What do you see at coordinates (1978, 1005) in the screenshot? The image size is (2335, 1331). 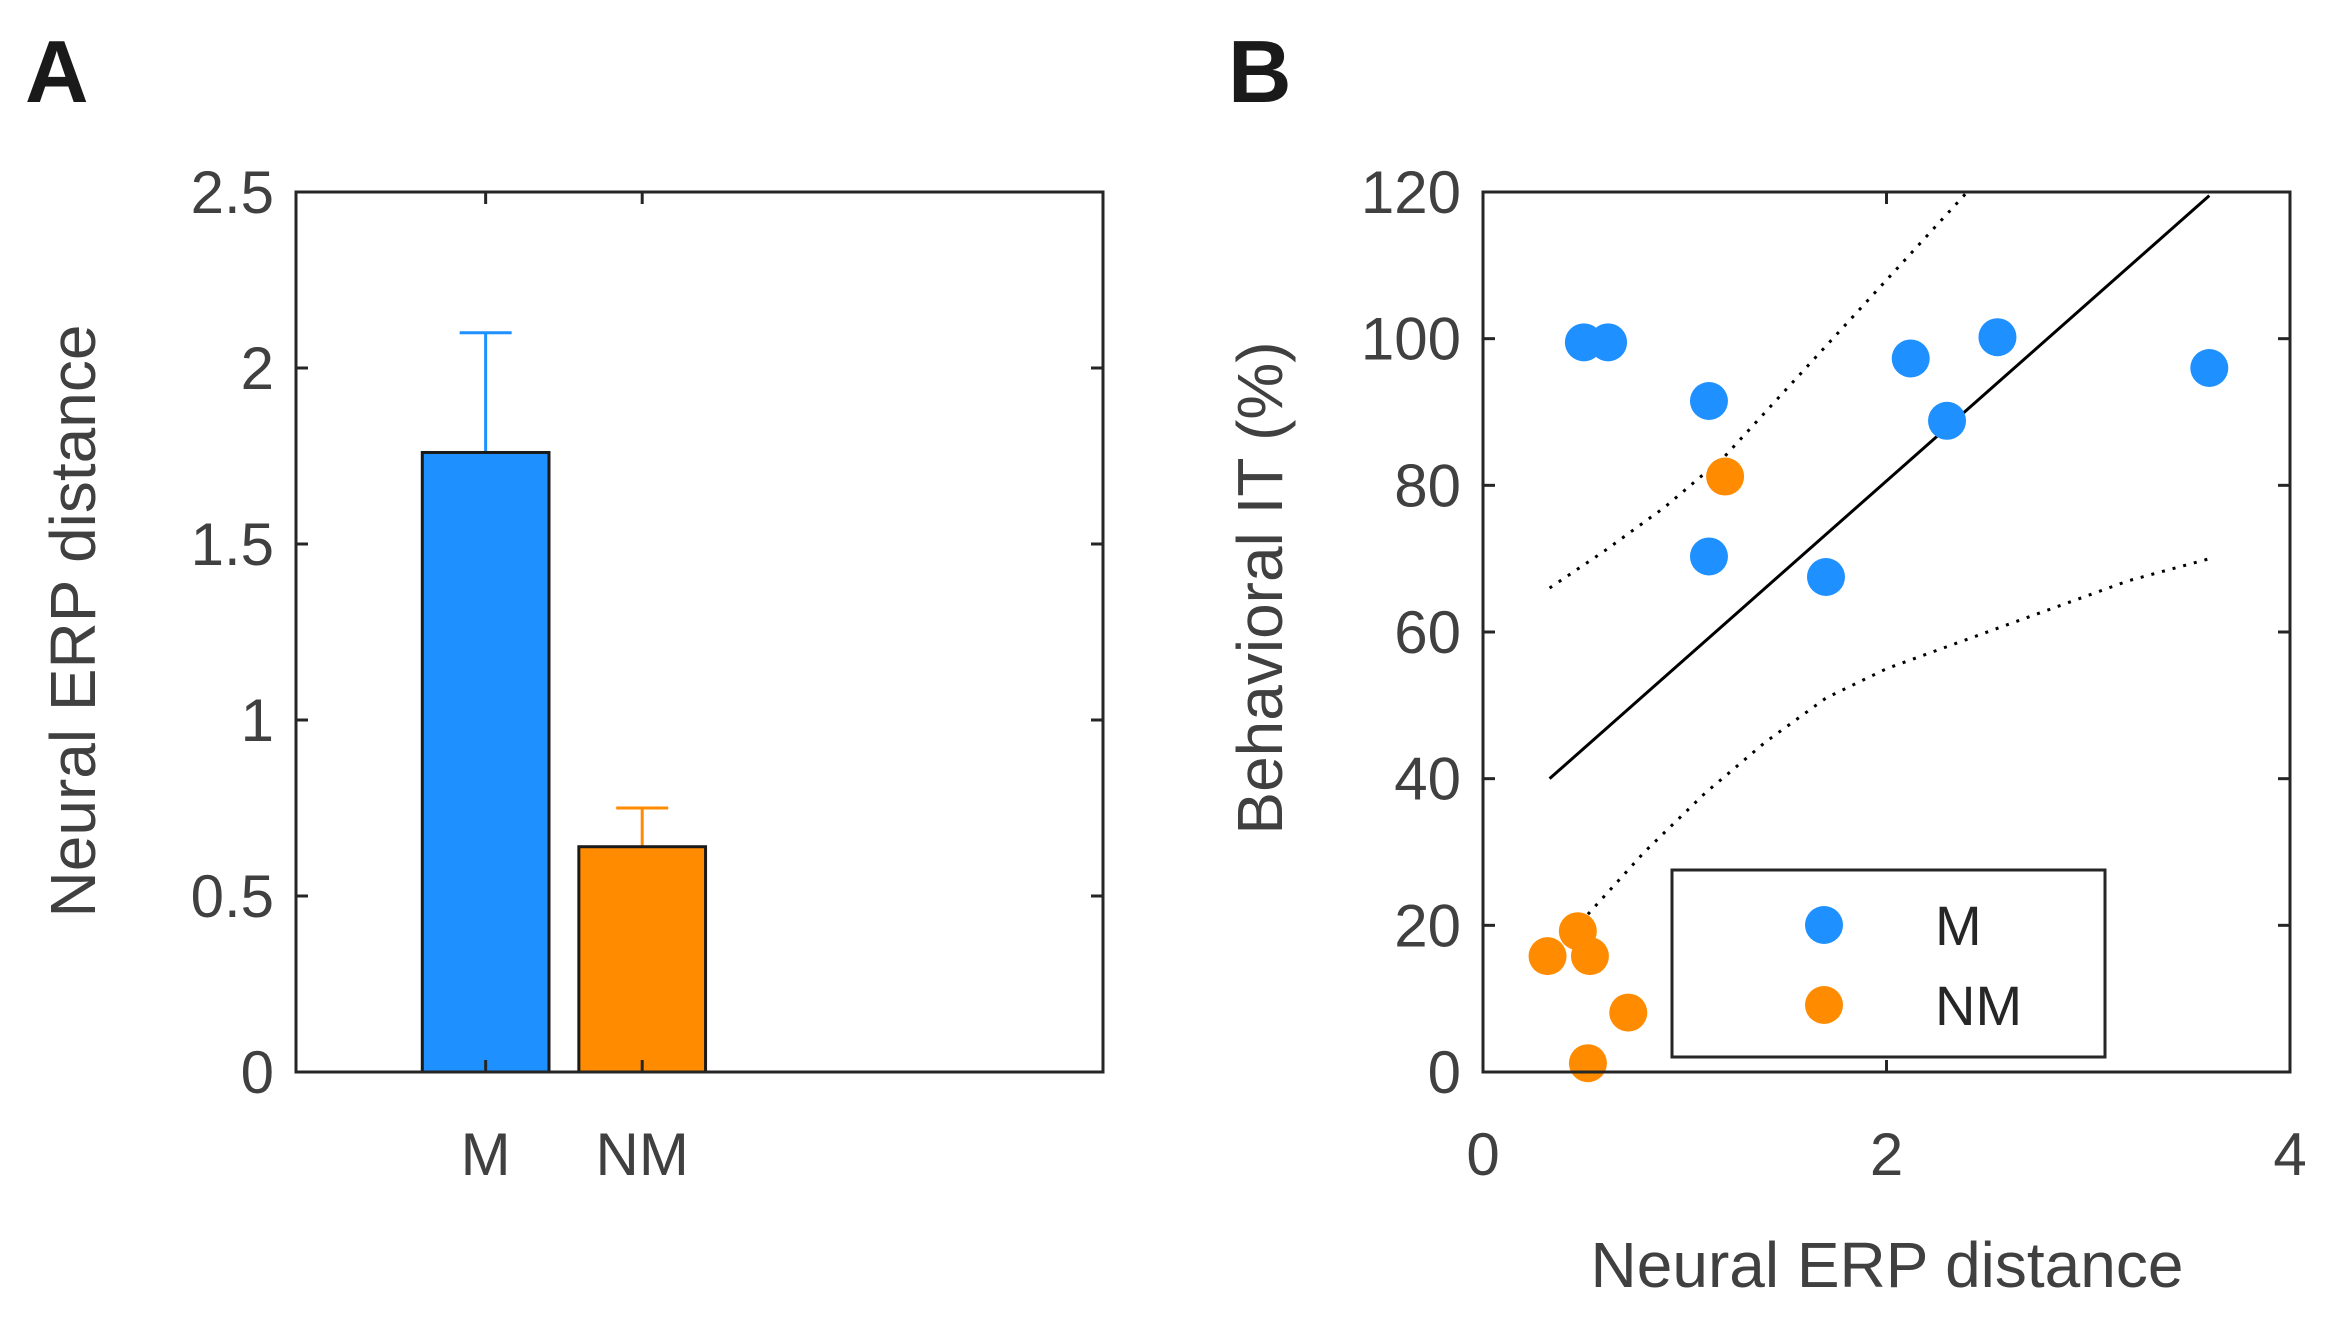 I see `legend-label-nm: NM` at bounding box center [1978, 1005].